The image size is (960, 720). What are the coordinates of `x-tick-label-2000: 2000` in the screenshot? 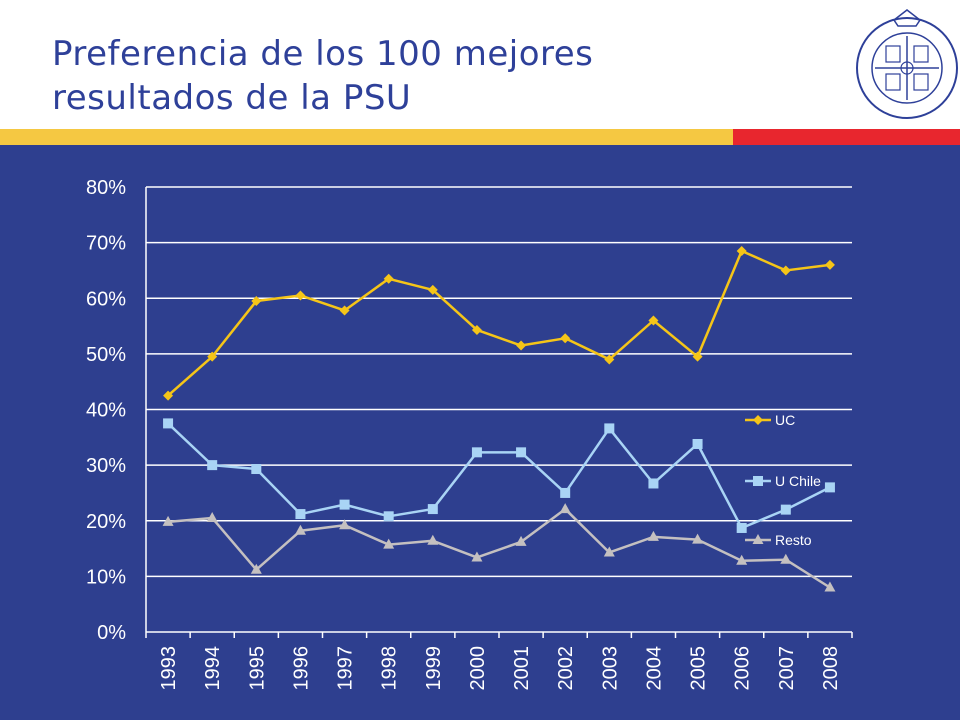 It's located at (478, 668).